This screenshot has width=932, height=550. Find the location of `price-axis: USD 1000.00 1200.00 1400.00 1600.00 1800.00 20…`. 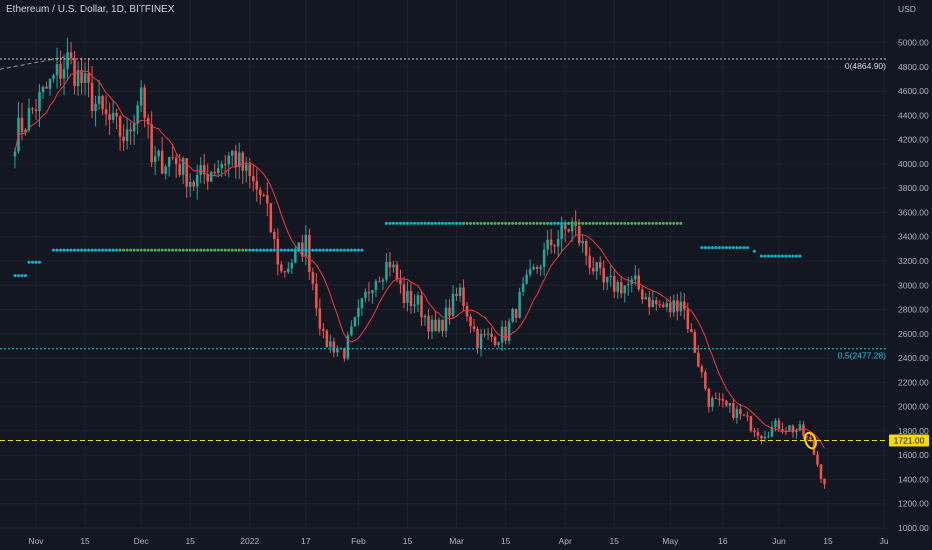

price-axis: USD 1000.00 1200.00 1400.00 1600.00 1800.00 20… is located at coordinates (913, 268).